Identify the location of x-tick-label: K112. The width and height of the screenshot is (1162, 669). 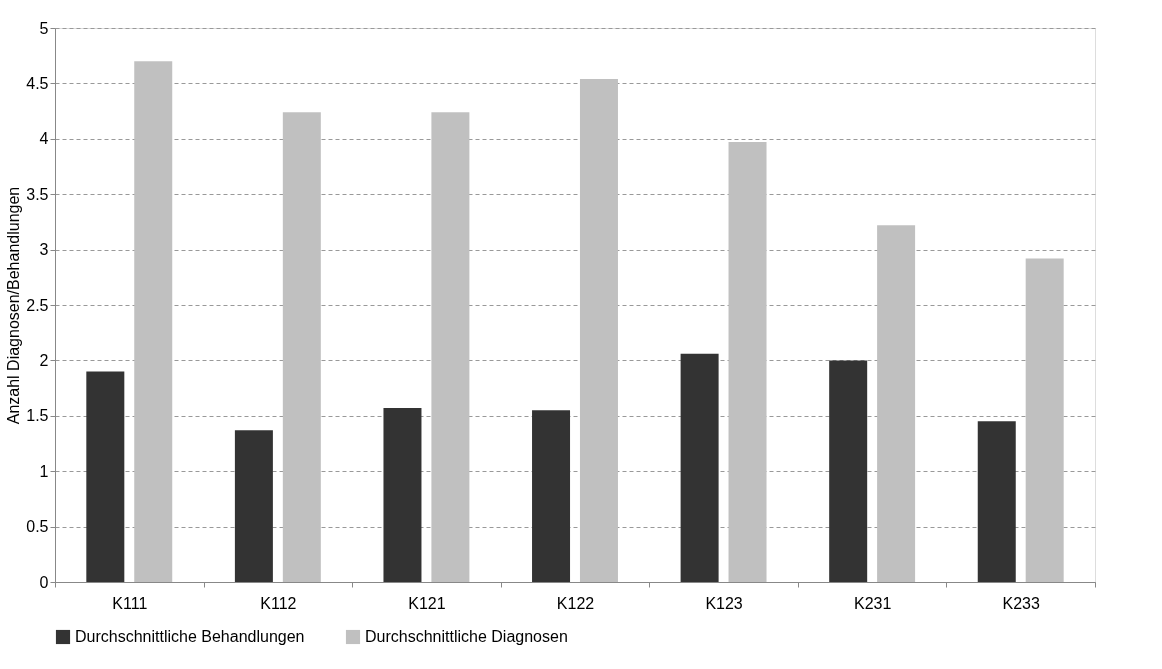
(278, 603).